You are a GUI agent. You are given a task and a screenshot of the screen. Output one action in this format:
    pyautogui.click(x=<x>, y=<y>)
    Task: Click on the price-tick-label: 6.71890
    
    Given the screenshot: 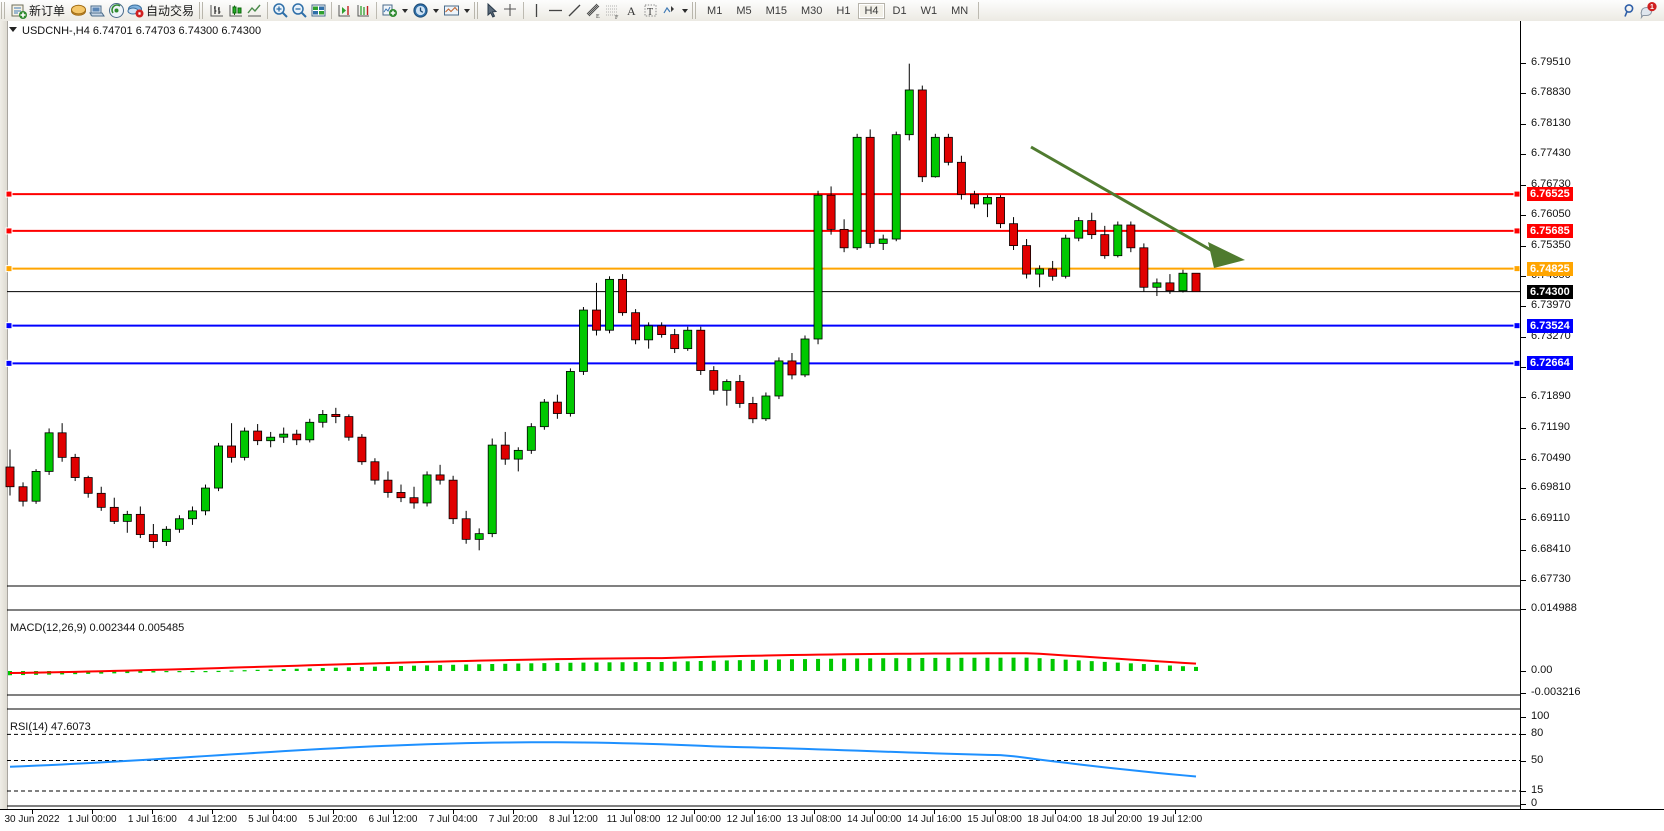 What is the action you would take?
    pyautogui.click(x=1551, y=396)
    